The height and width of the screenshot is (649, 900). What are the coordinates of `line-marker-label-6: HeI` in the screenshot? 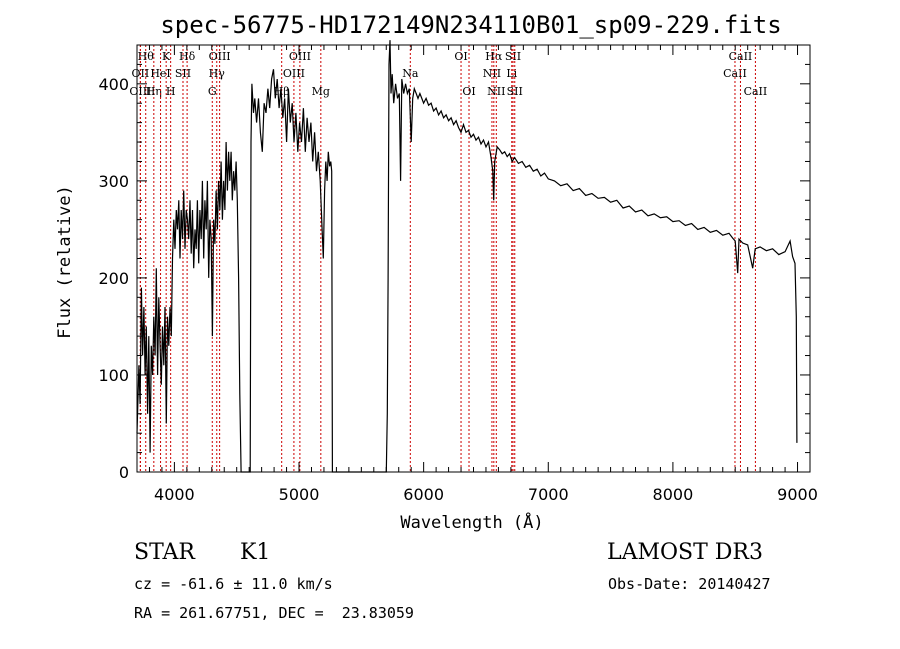 It's located at (160, 73).